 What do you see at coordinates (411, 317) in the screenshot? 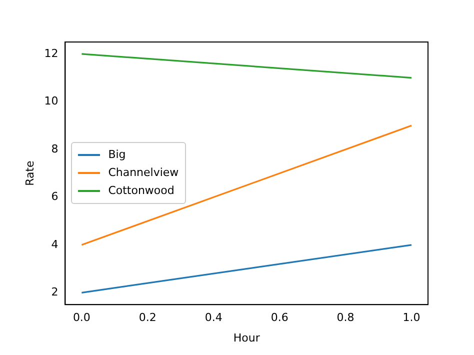
I see `x-tick-label: 1.0` at bounding box center [411, 317].